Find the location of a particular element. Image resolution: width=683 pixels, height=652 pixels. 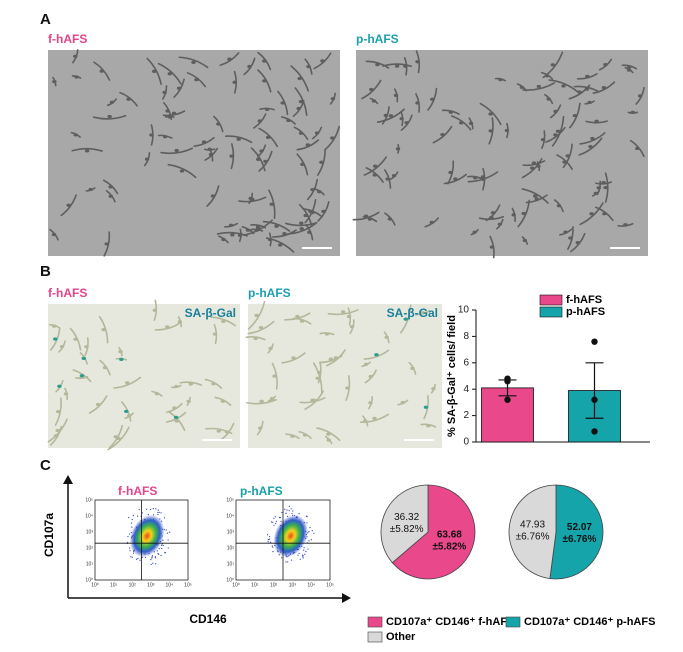

image-label: p-hAFS is located at coordinates (377, 39).